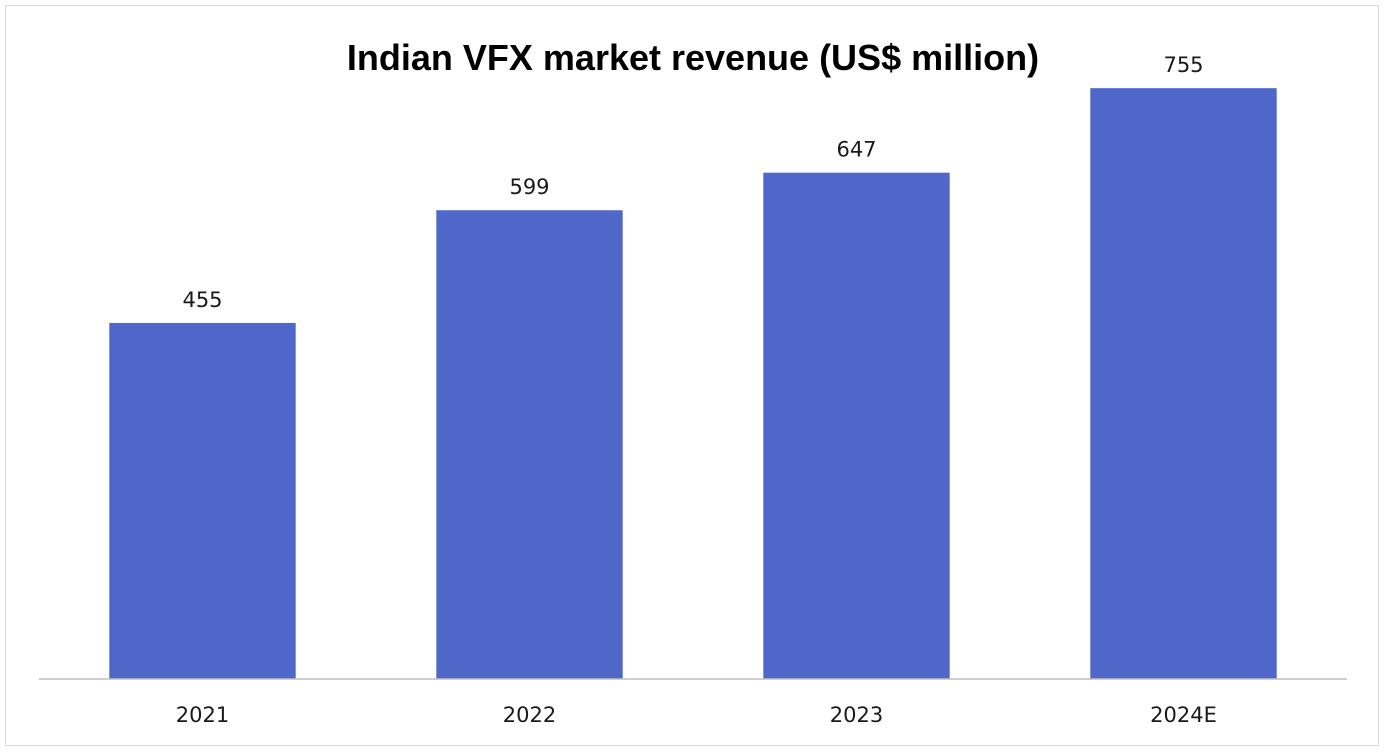 The image size is (1385, 752). I want to click on bar-2023, so click(856, 426).